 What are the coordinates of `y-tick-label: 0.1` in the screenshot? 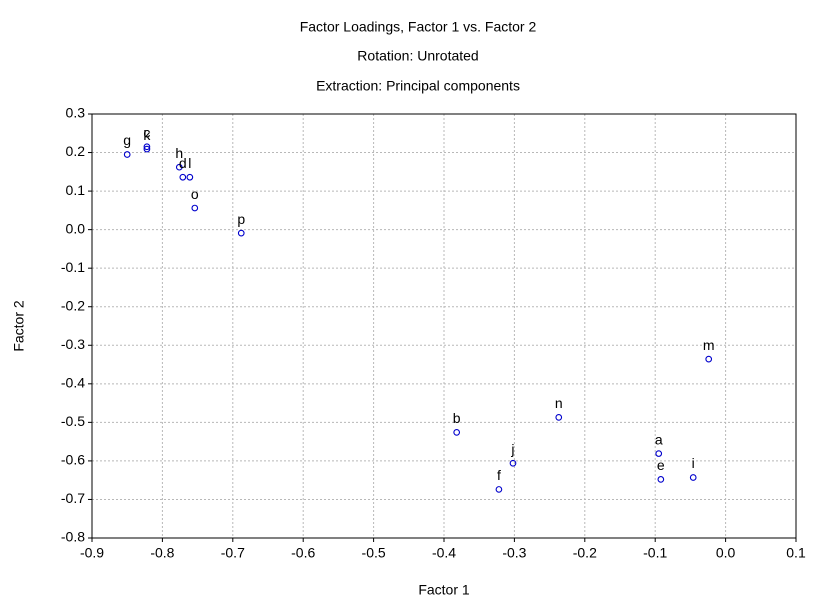 It's located at (76, 190).